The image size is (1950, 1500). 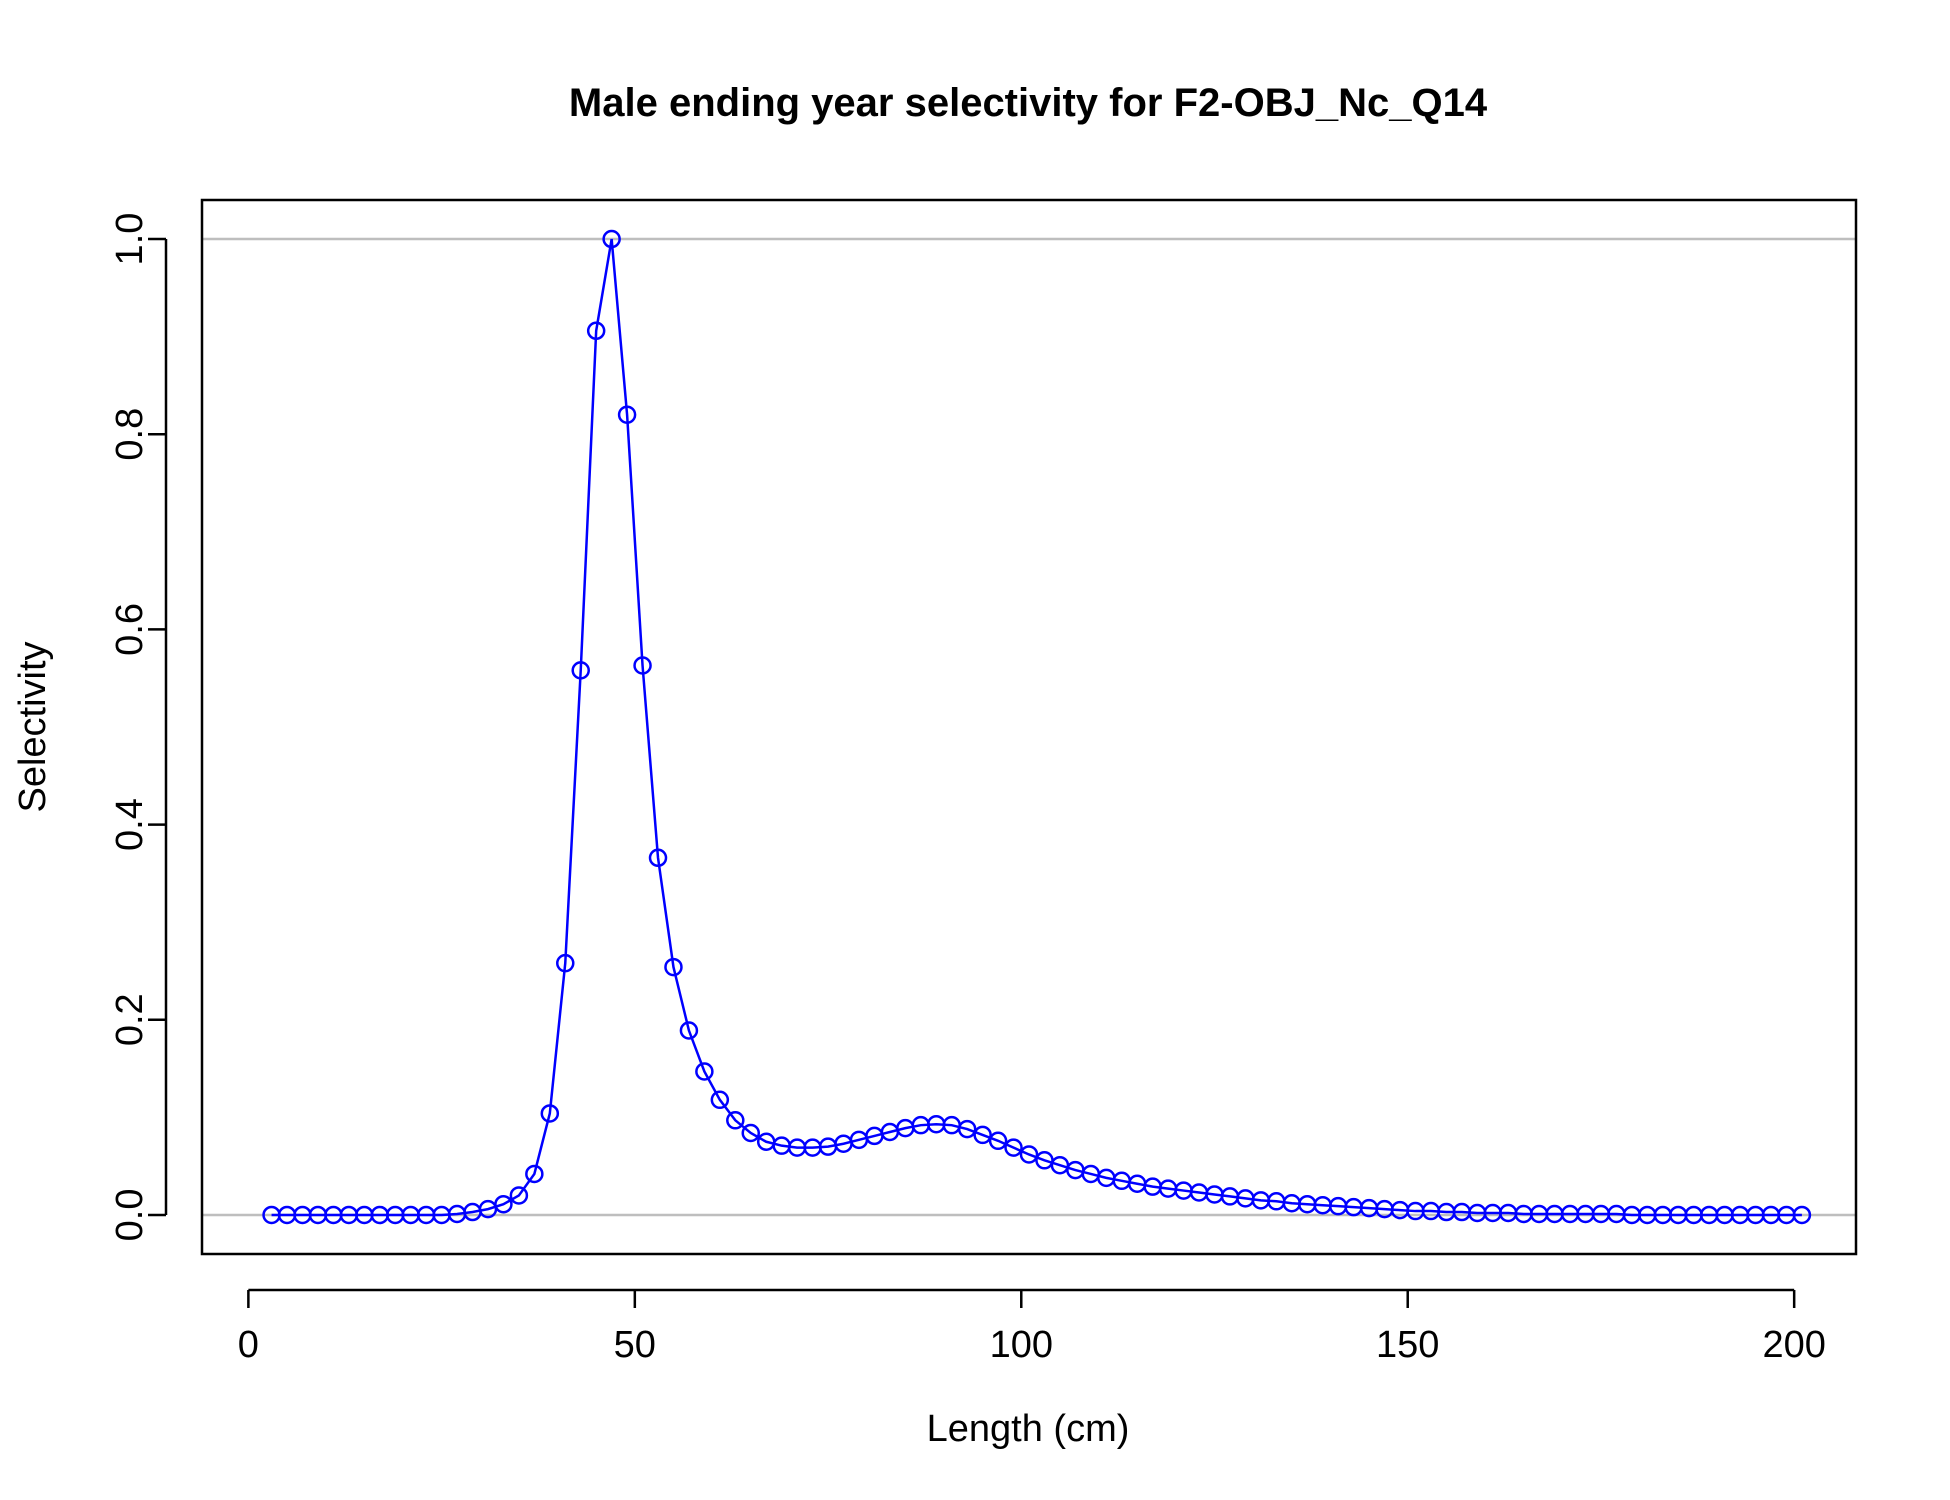 I want to click on x-axis: 0 50 100 150 200, so click(x=1032, y=1327).